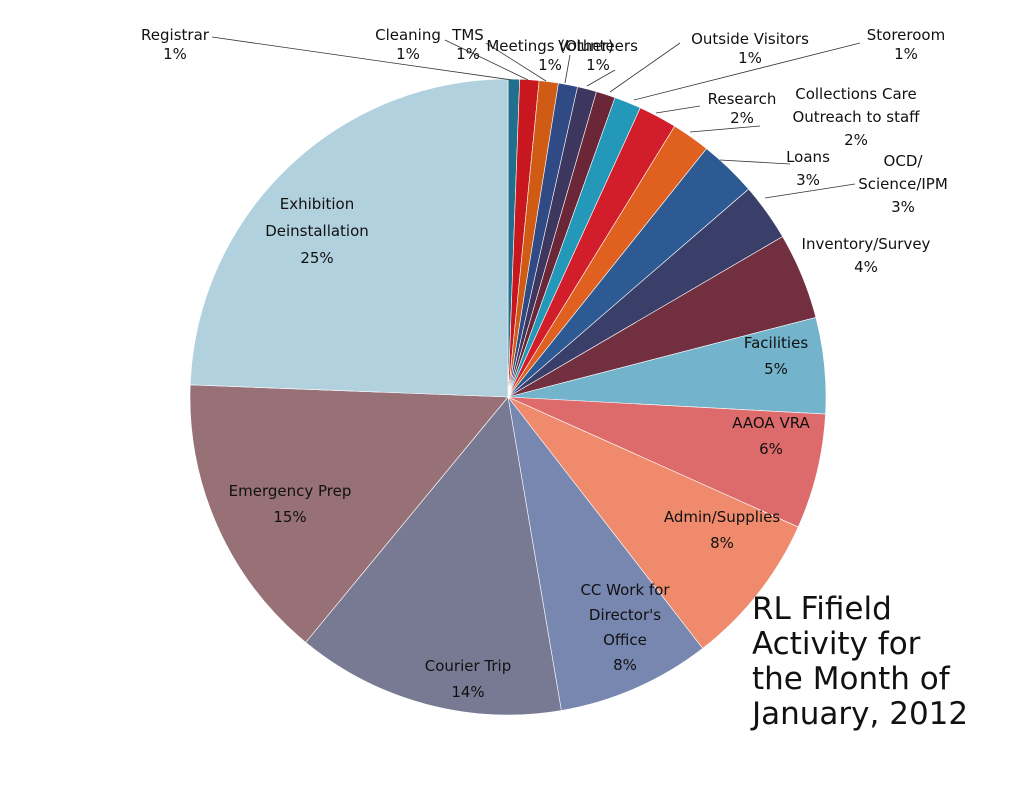 Image resolution: width=1024 pixels, height=785 pixels. I want to click on slice-label: Registrar 1%, so click(175, 44).